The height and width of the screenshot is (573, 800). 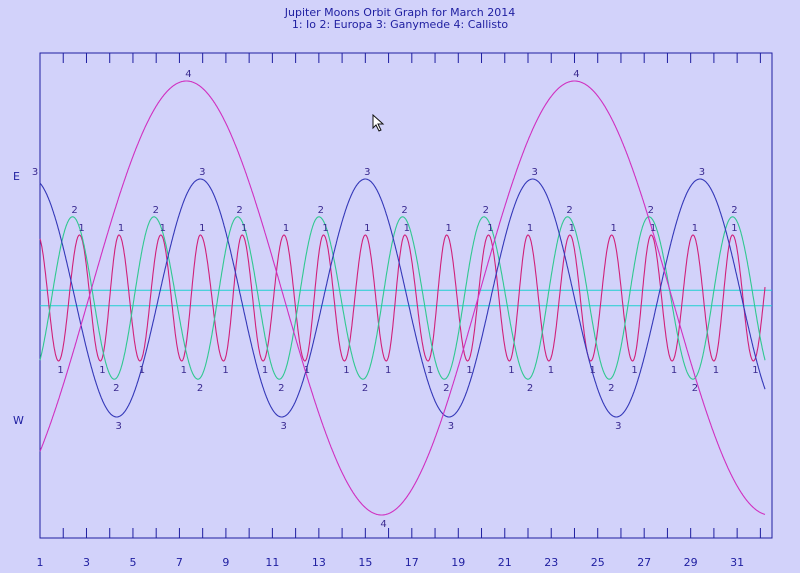 I want to click on x-tick-label: 1, so click(x=40, y=562).